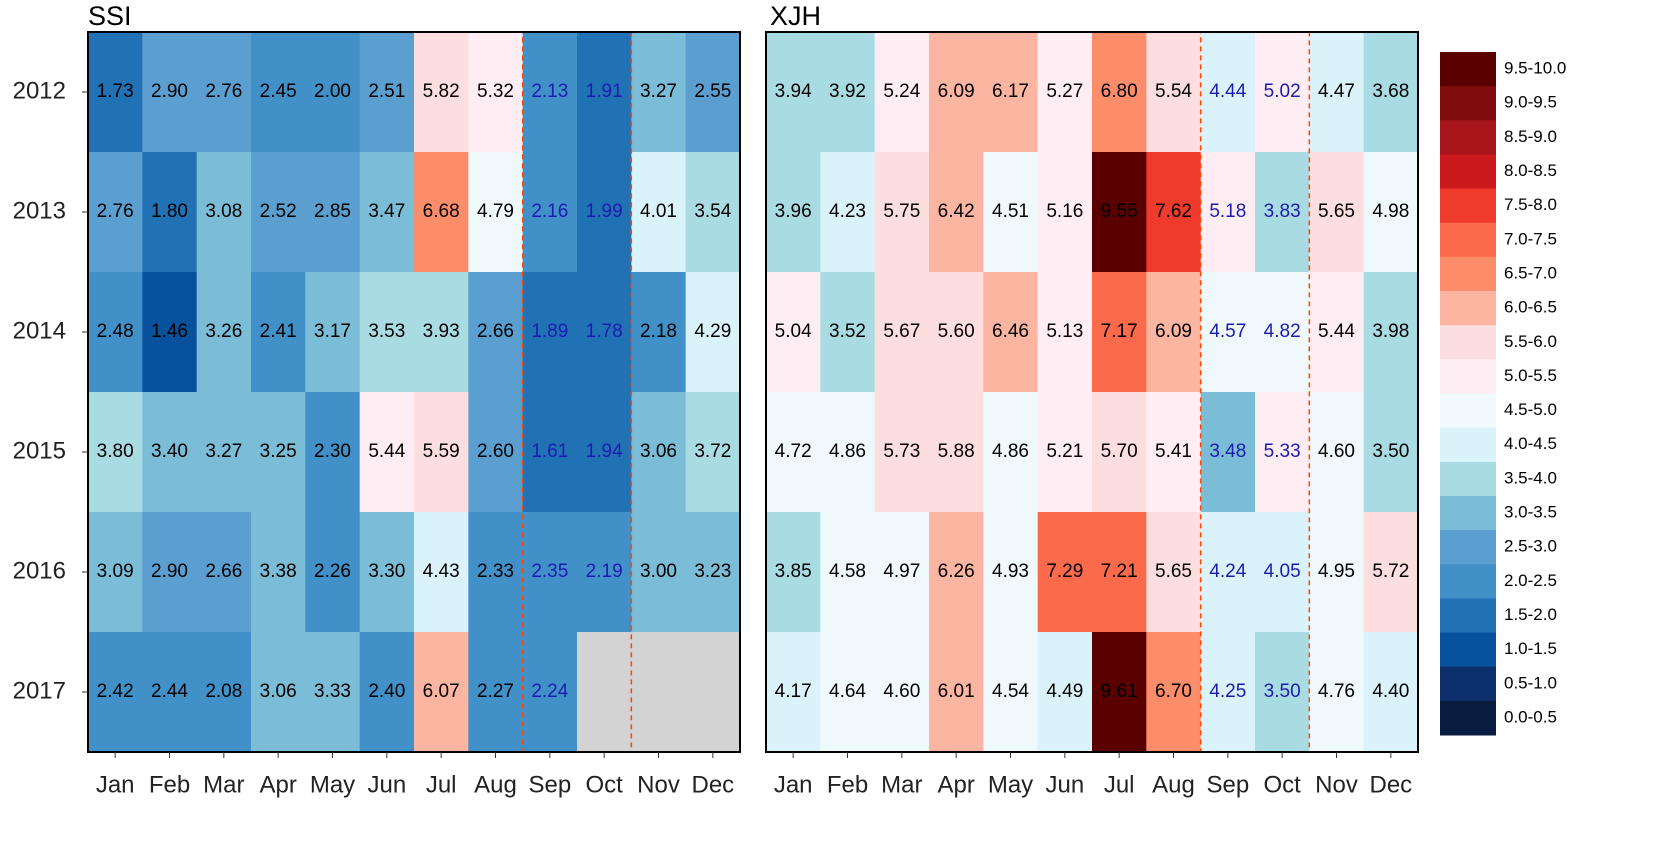 This screenshot has height=852, width=1660. Describe the element at coordinates (1535, 68) in the screenshot. I see `legend-label: 9.5-10.0` at that location.